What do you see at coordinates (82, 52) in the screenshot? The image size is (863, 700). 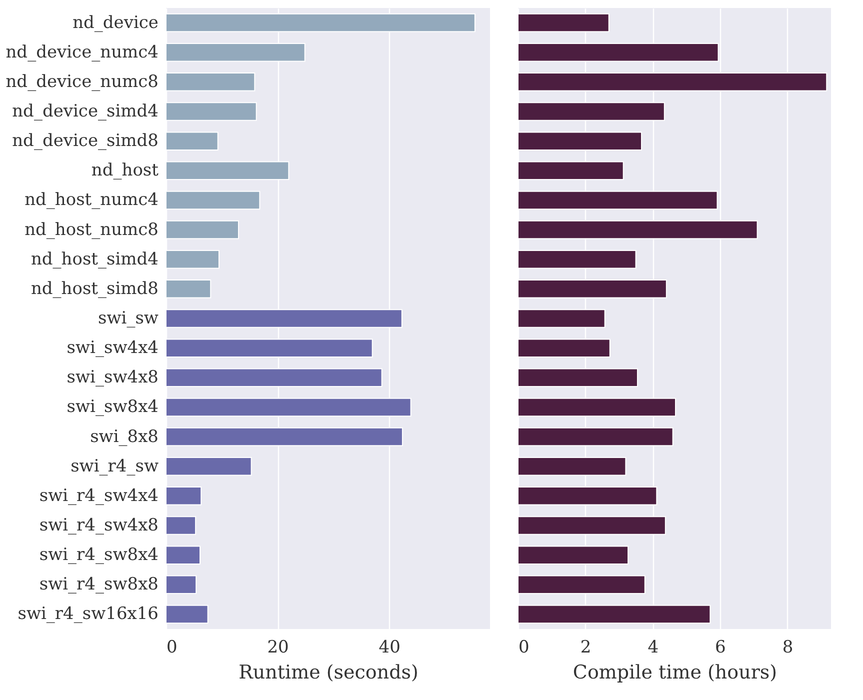 I see `y-tick-label: nd_device_numc4` at bounding box center [82, 52].